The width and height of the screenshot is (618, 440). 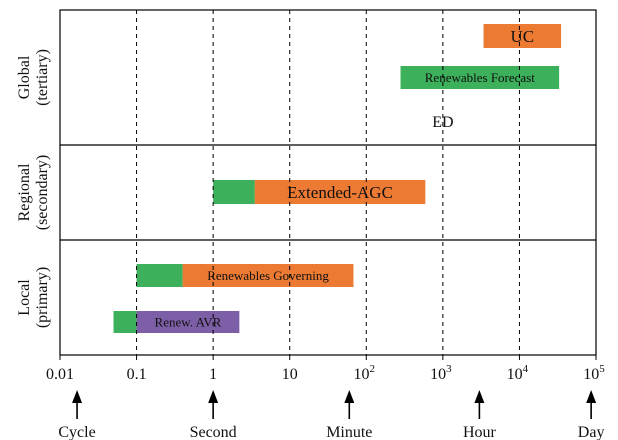 I want to click on row-label-line1: Local, so click(x=24, y=297).